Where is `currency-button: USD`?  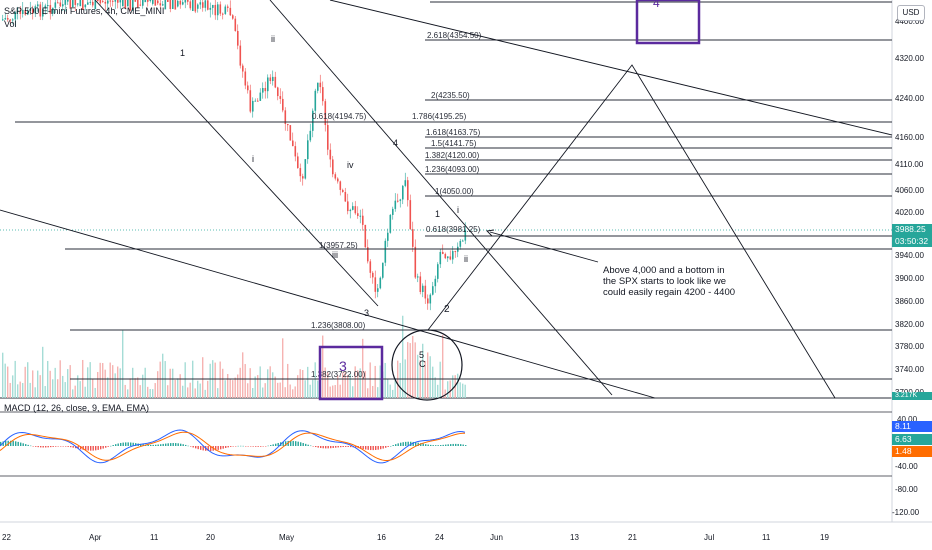 currency-button: USD is located at coordinates (911, 13).